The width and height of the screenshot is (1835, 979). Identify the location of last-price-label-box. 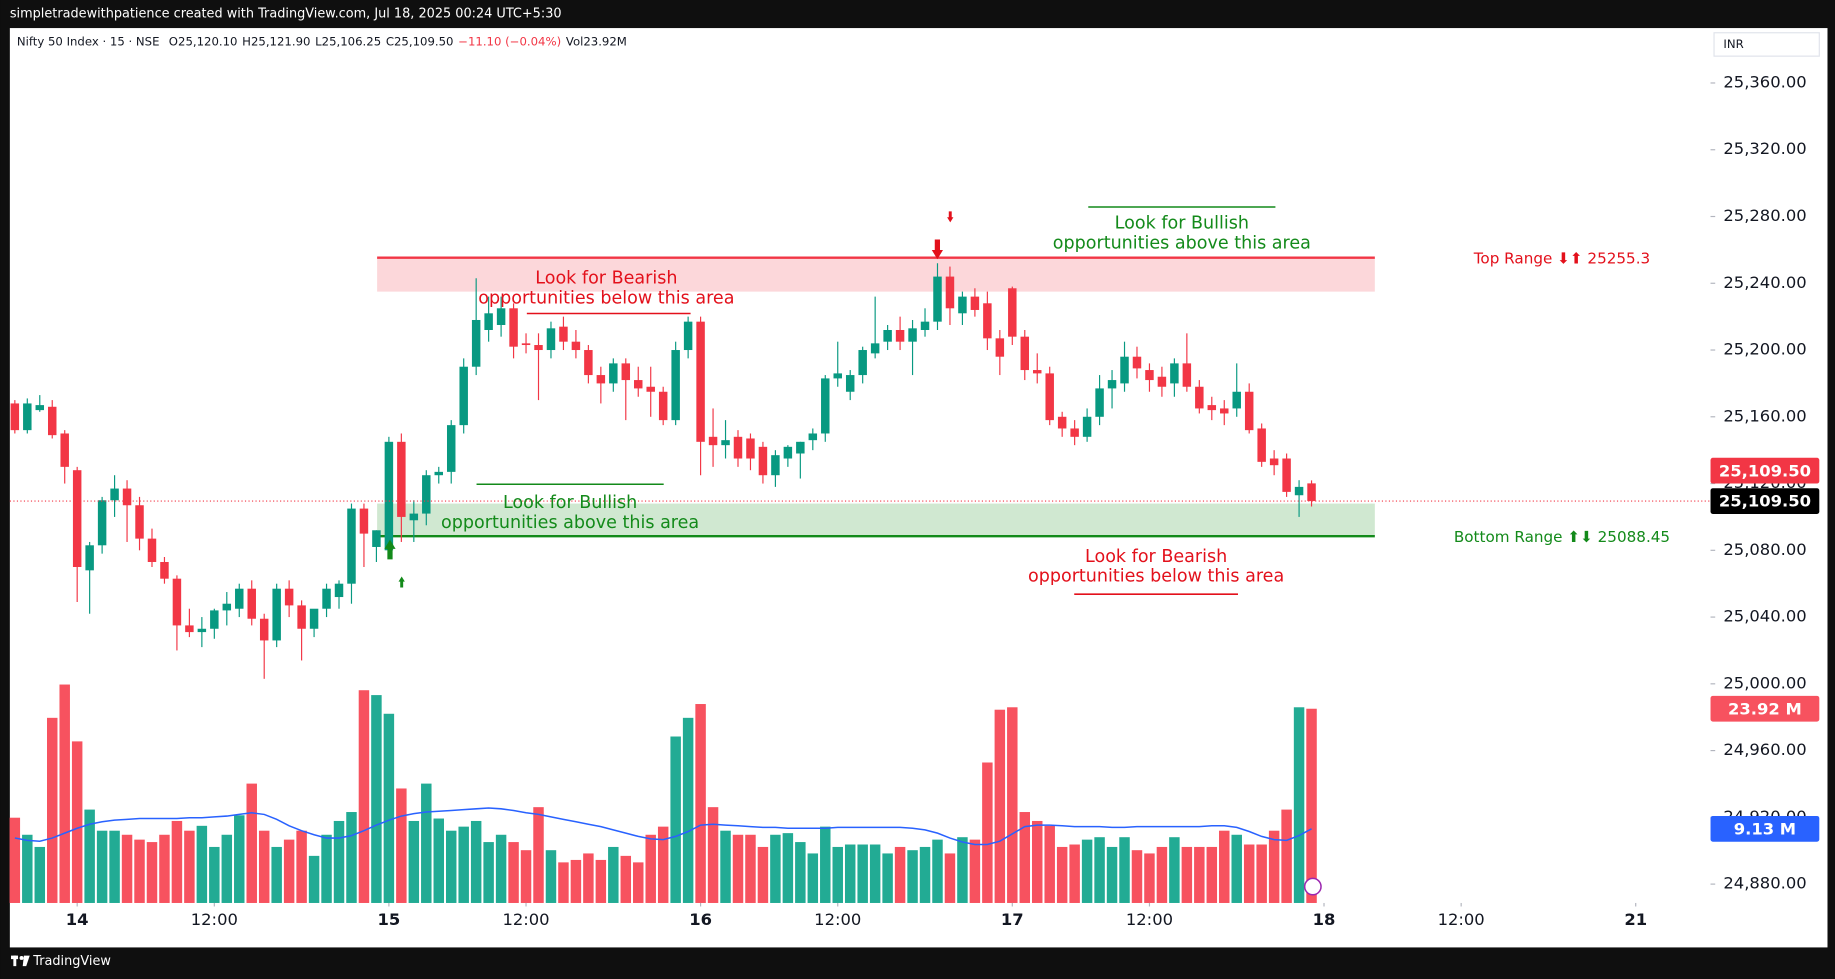
(1765, 501).